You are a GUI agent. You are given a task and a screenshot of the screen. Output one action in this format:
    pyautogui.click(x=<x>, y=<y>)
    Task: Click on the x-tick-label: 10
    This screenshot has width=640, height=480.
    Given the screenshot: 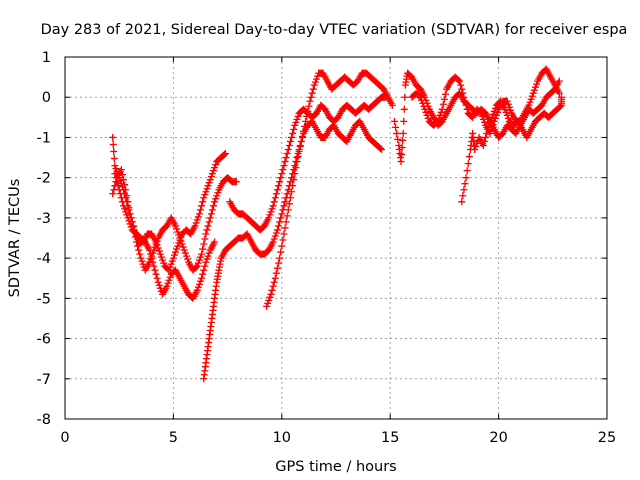 What is the action you would take?
    pyautogui.click(x=282, y=438)
    